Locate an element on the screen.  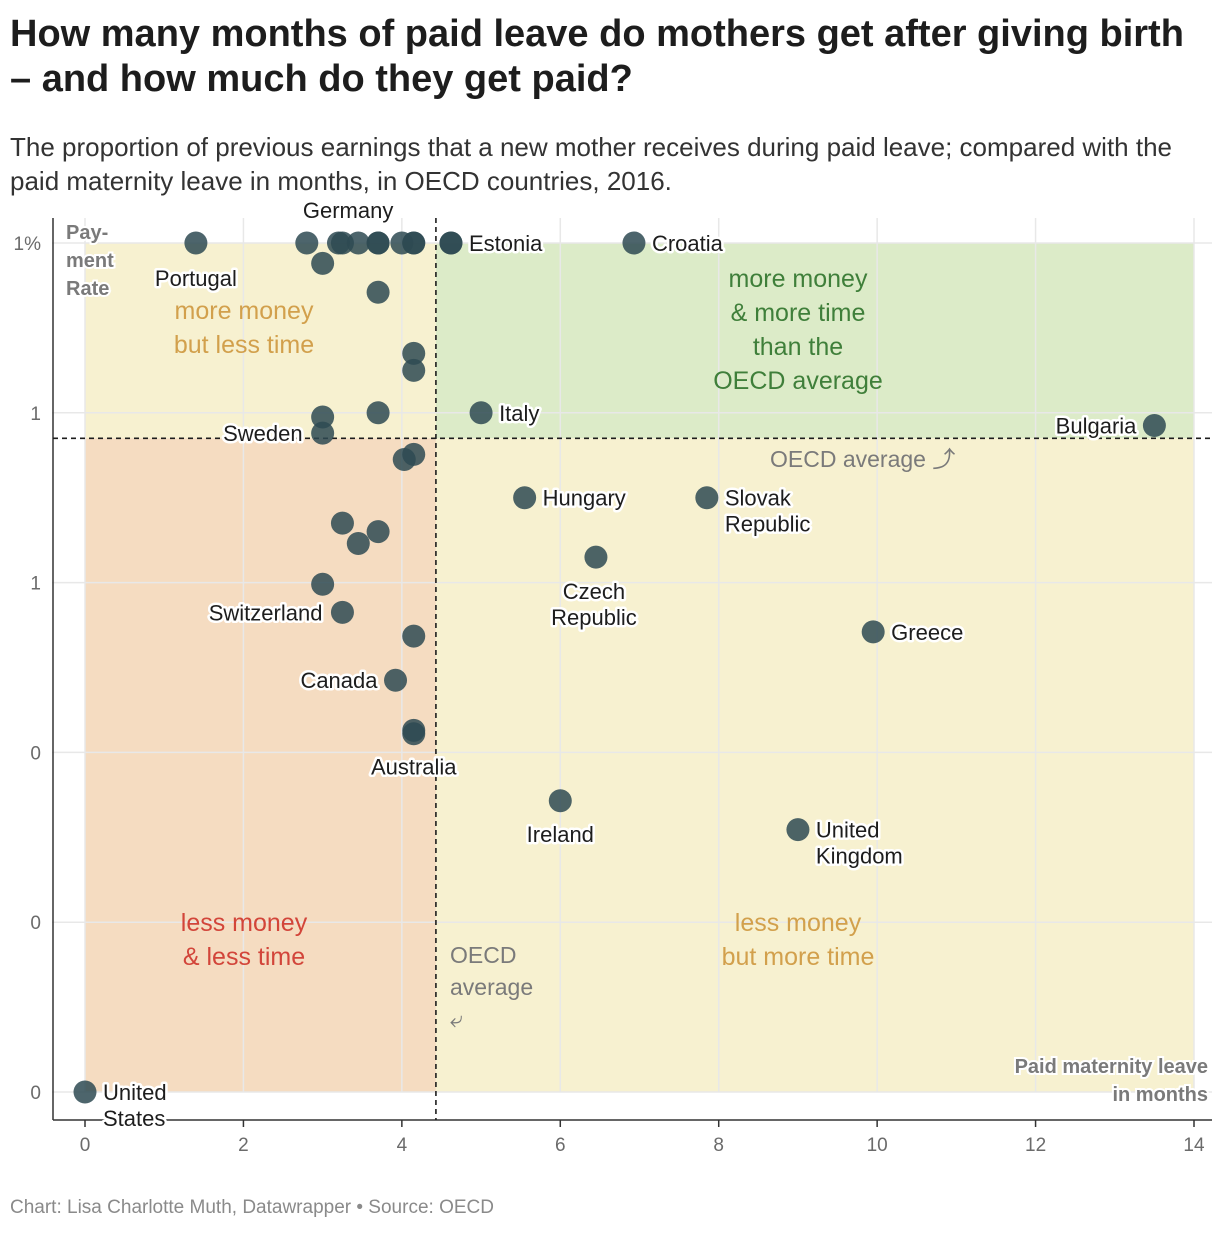
point-label: United Kingdom is located at coordinates (859, 843).